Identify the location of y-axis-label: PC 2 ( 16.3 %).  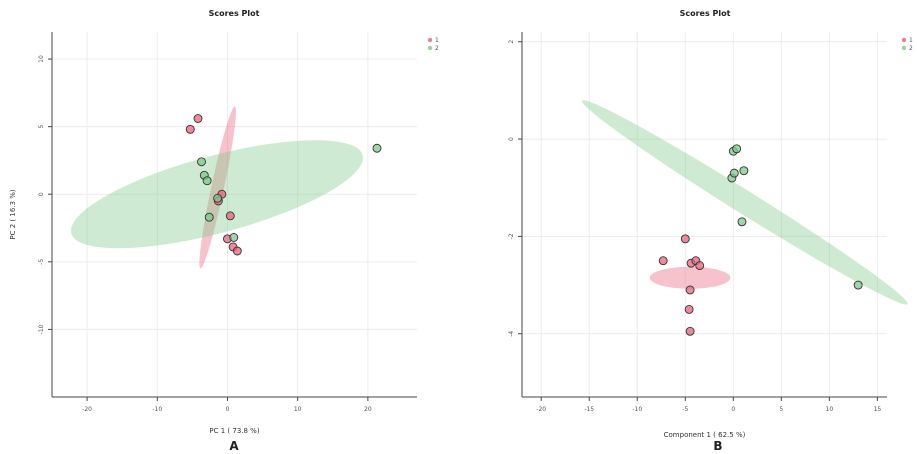
(13, 214).